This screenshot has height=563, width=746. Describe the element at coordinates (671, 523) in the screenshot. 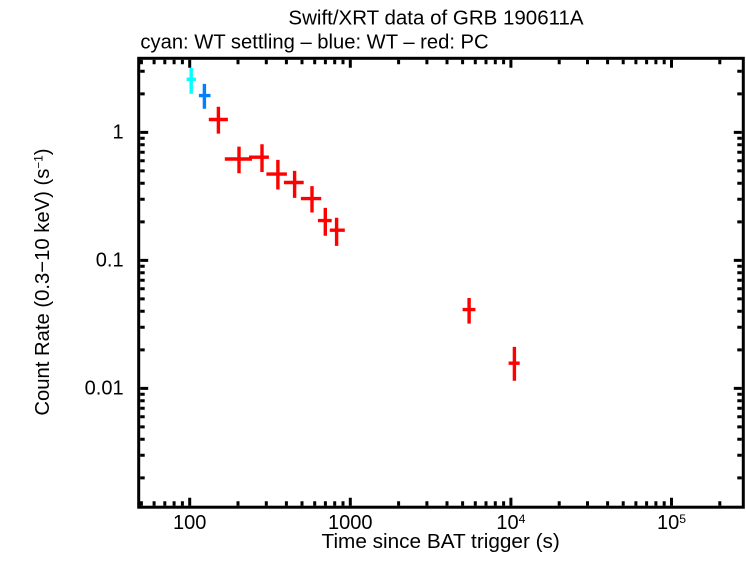

I see `svg-text: 10⁵` at that location.